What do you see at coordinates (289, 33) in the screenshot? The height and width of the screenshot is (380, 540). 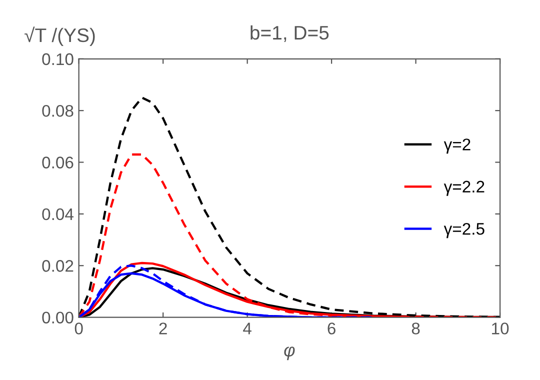 I see `chart-title: b=1, D=5` at bounding box center [289, 33].